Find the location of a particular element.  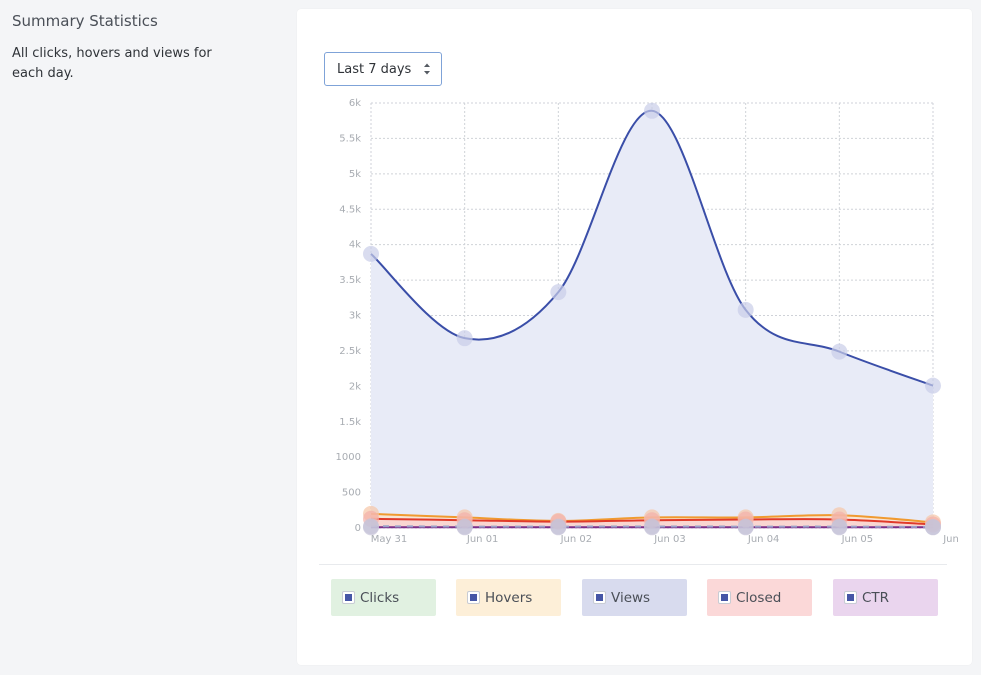

chart-legend: Clicks Hovers Views Closed CTR is located at coordinates (641, 598).